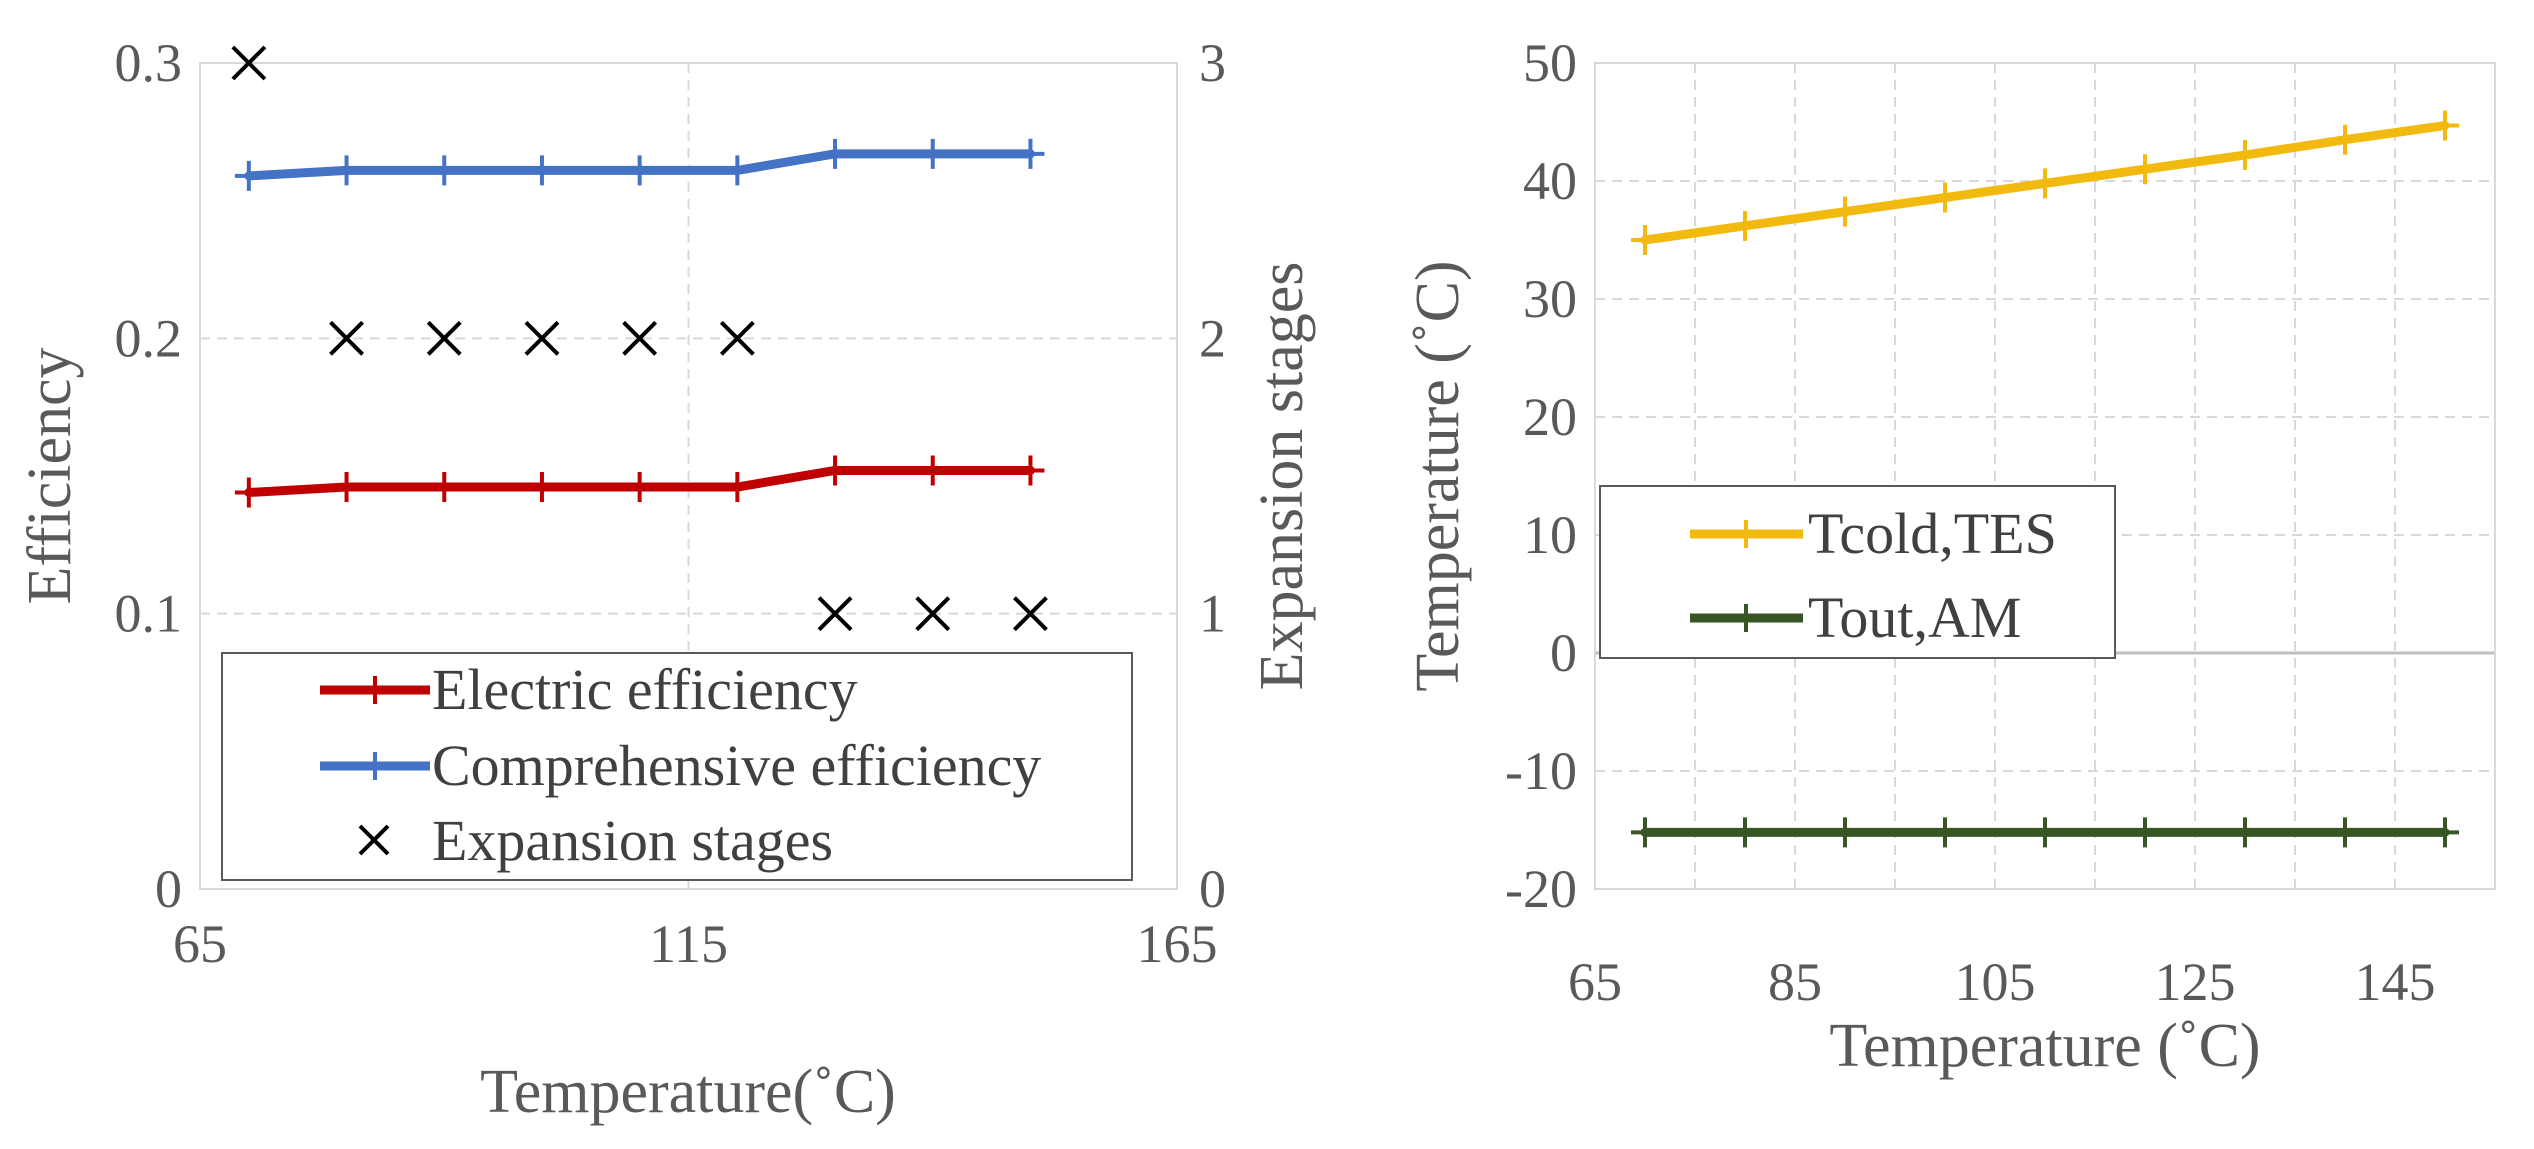 The width and height of the screenshot is (2534, 1149). I want to click on y-tick-label: 50, so click(1550, 63).